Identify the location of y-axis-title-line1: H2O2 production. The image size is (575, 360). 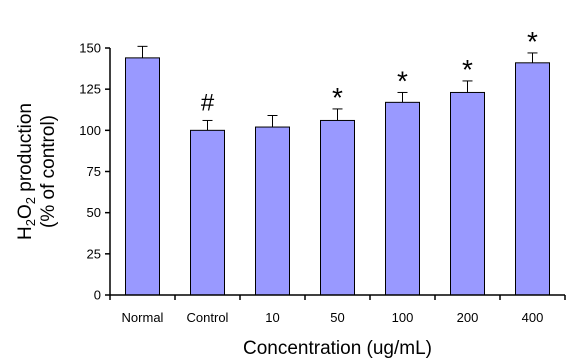
(26, 171).